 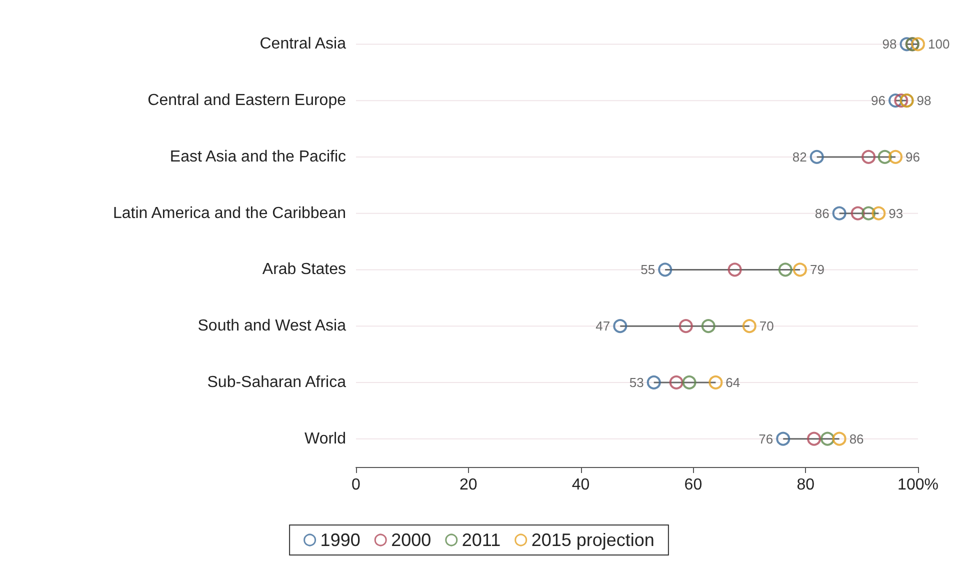 What do you see at coordinates (258, 157) in the screenshot?
I see `y-tick-label: East Asia and the Pacific` at bounding box center [258, 157].